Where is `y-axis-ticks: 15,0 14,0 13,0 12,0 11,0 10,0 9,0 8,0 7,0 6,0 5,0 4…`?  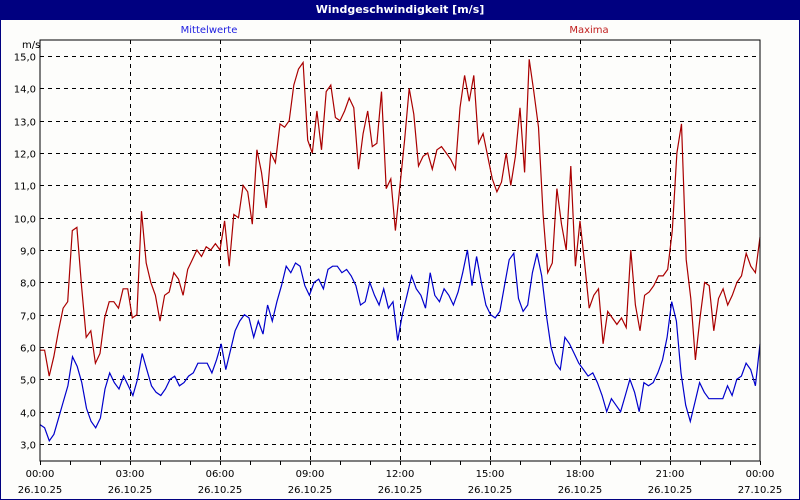
y-axis-ticks: 15,0 14,0 13,0 12,0 11,0 10,0 9,0 8,0 7,0 6,0 5,0 4… is located at coordinates (25, 252).